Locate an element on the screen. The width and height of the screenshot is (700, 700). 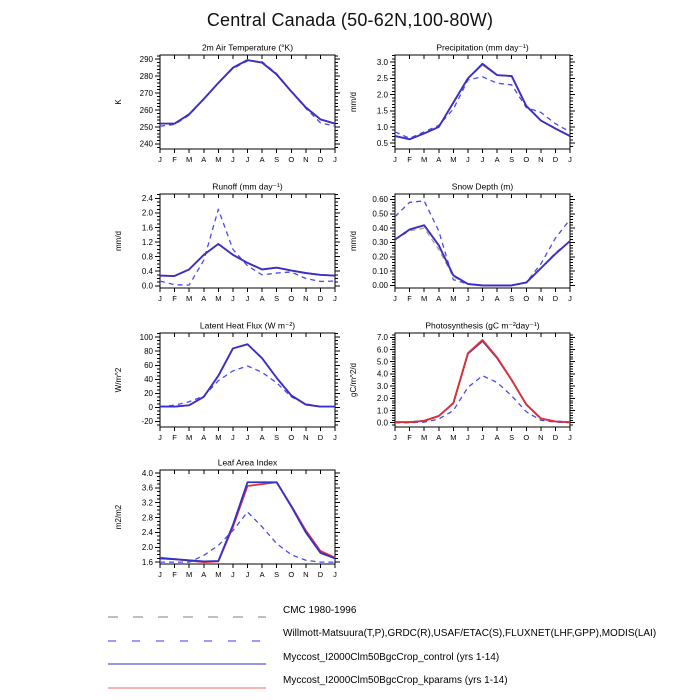
svg-text: 0.8 is located at coordinates (148, 256).